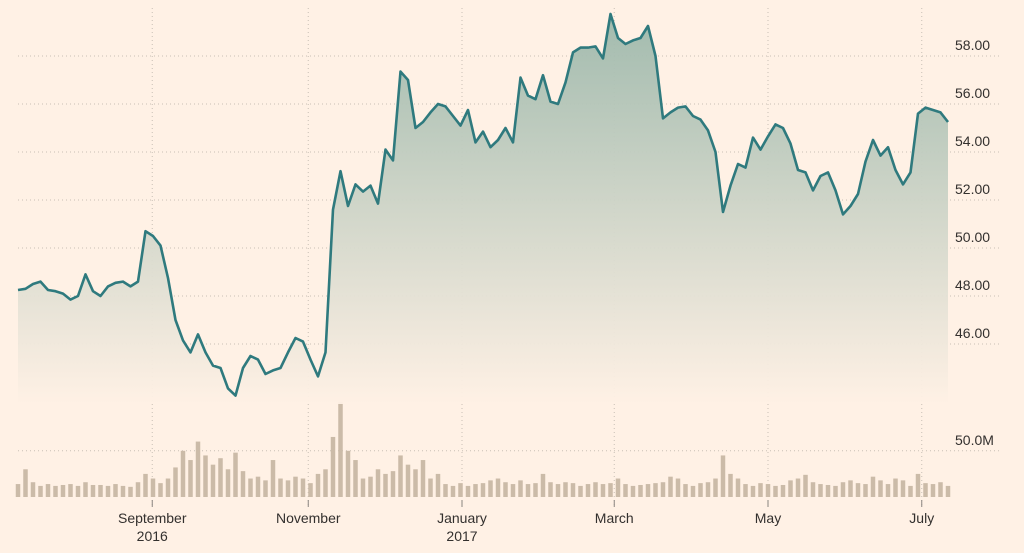  Describe the element at coordinates (974, 440) in the screenshot. I see `y2-tick-label: 50.0M` at that location.